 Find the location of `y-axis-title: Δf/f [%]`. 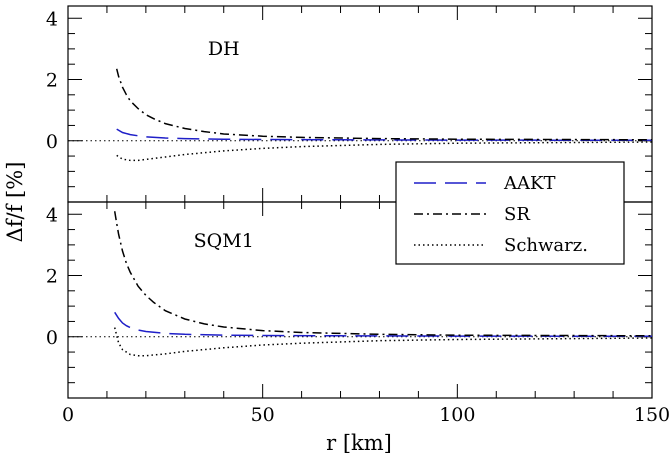

y-axis-title: Δf/f [%] is located at coordinates (15, 202).